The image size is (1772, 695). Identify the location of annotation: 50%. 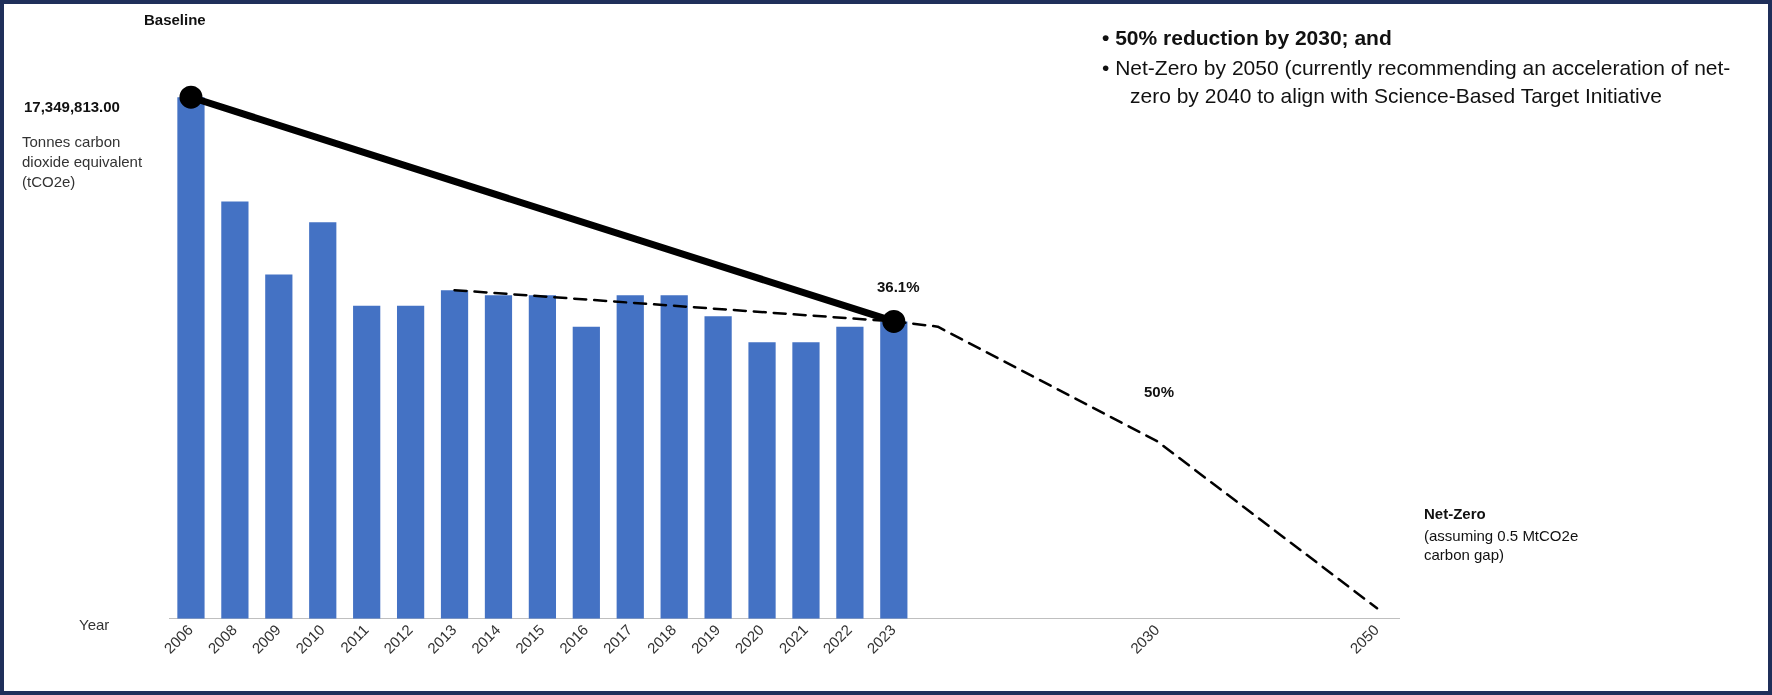
(1160, 391).